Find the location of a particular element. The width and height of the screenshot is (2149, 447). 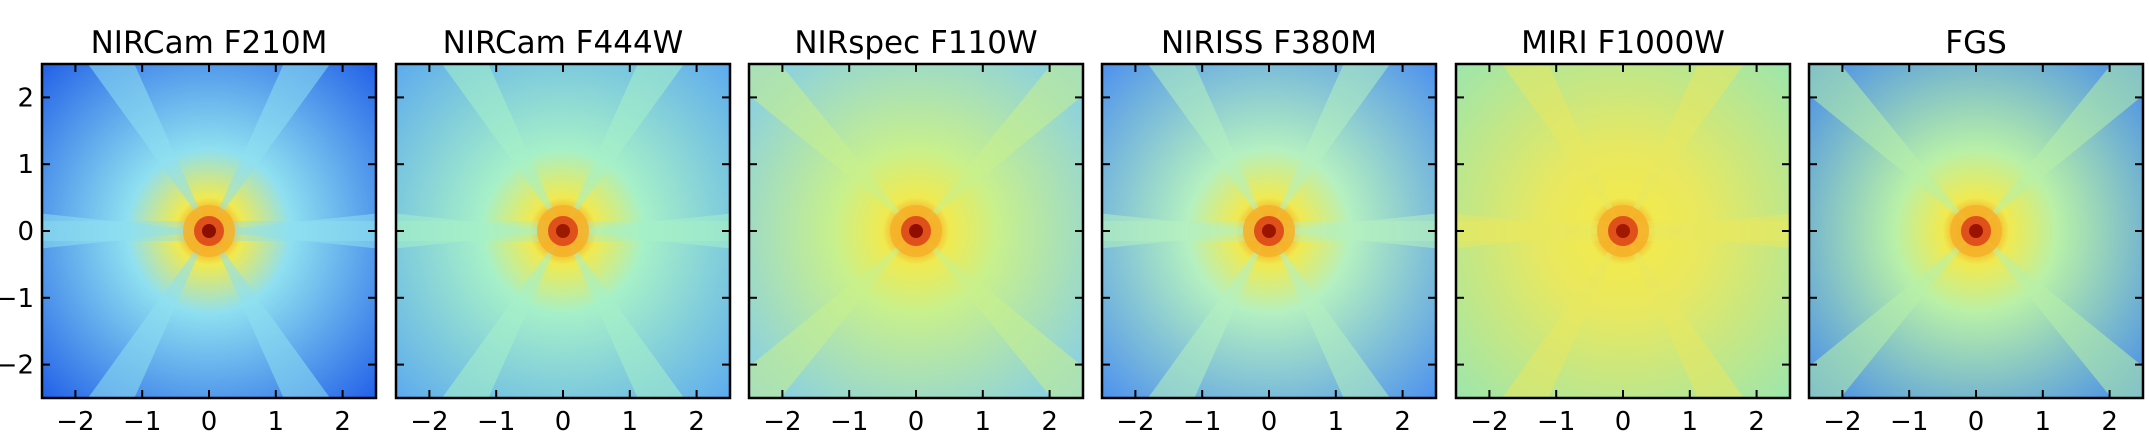

y-tick-label: 2 is located at coordinates (25, 98).